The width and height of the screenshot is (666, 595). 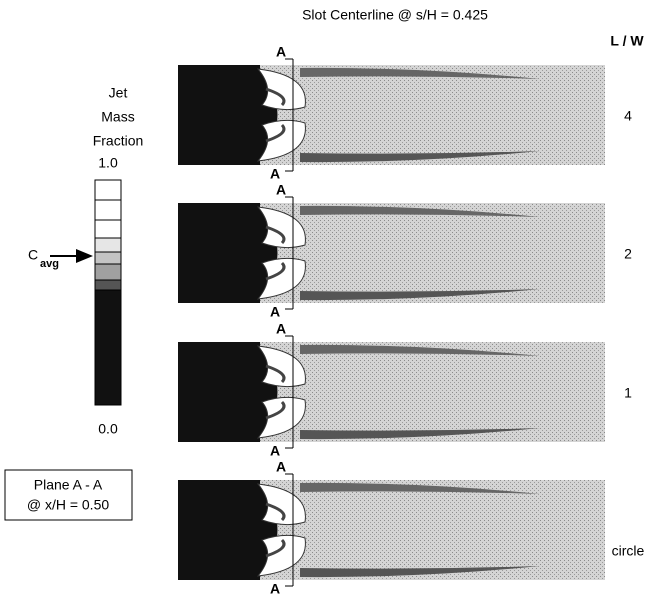 What do you see at coordinates (628, 116) in the screenshot?
I see `ratio-label: 4` at bounding box center [628, 116].